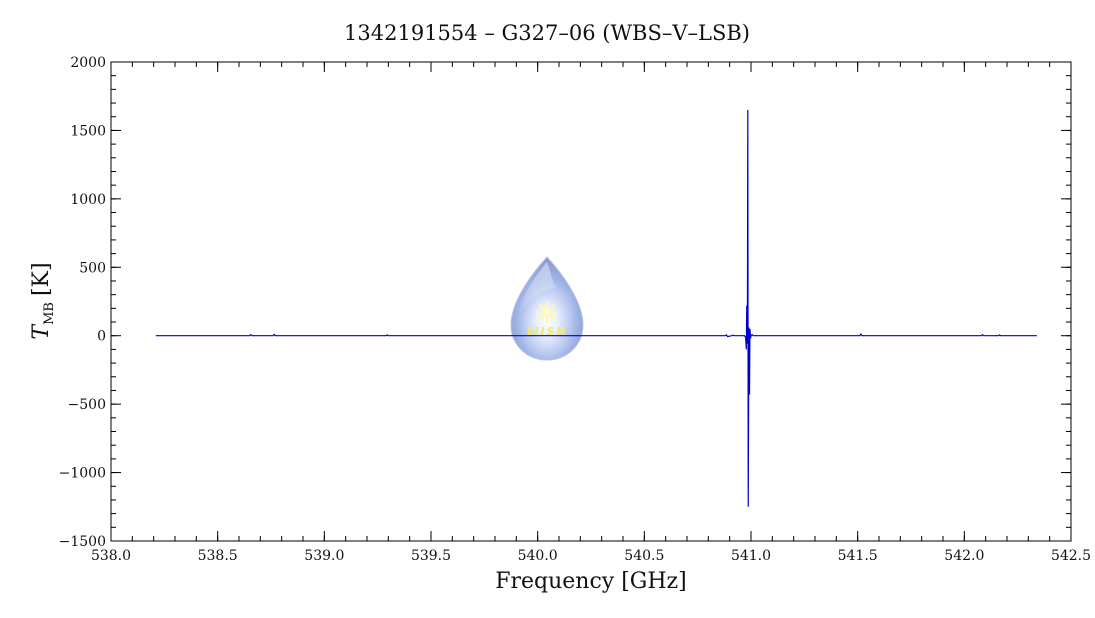 The width and height of the screenshot is (1095, 618). I want to click on y-tick-label: 0, so click(101, 337).